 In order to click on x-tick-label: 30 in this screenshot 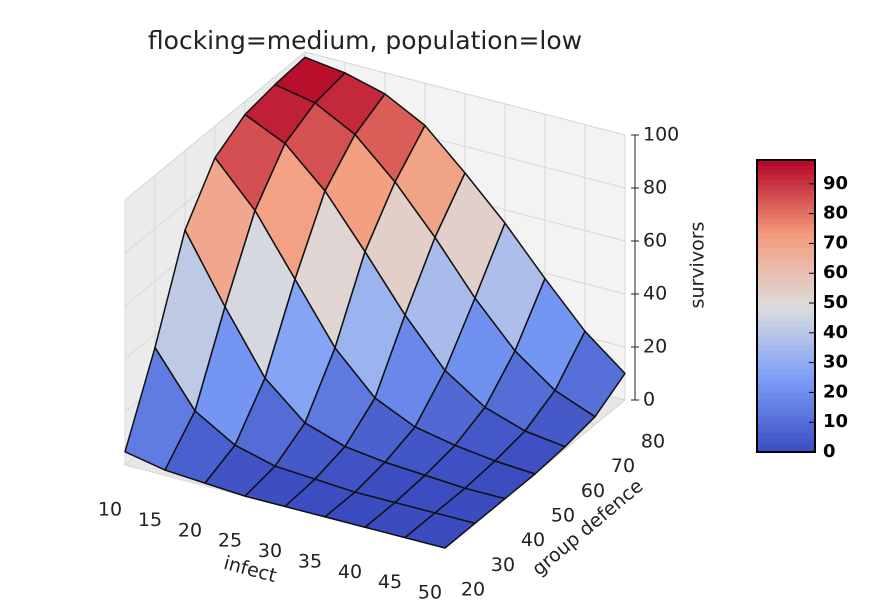, I will do `click(270, 551)`.